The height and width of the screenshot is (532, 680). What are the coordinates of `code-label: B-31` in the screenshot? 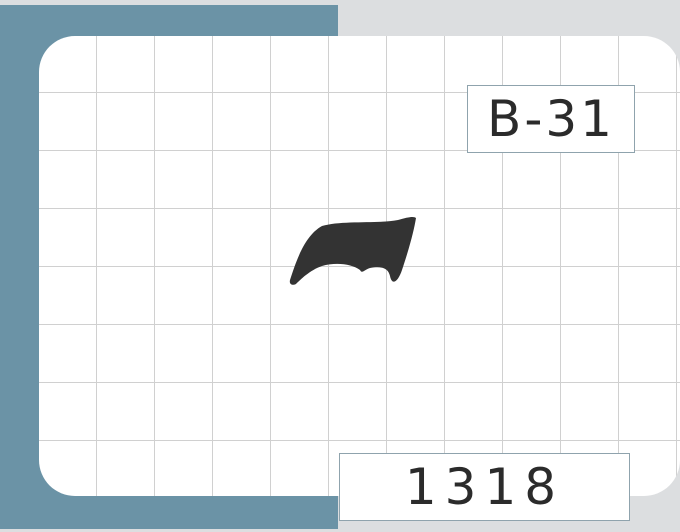 It's located at (551, 119).